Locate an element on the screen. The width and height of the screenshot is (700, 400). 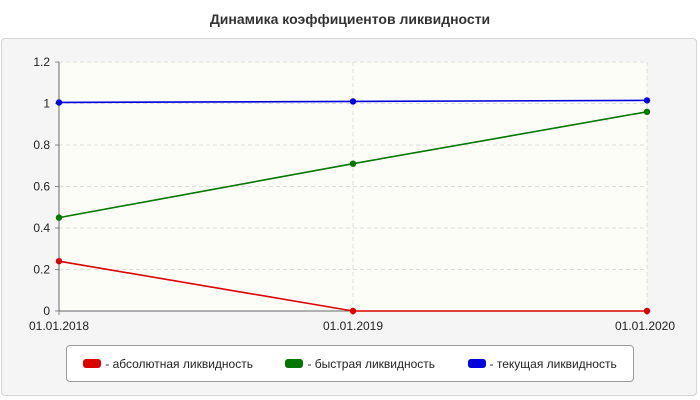
legend-label-quick: - быстрая ликвидность is located at coordinates (371, 363).